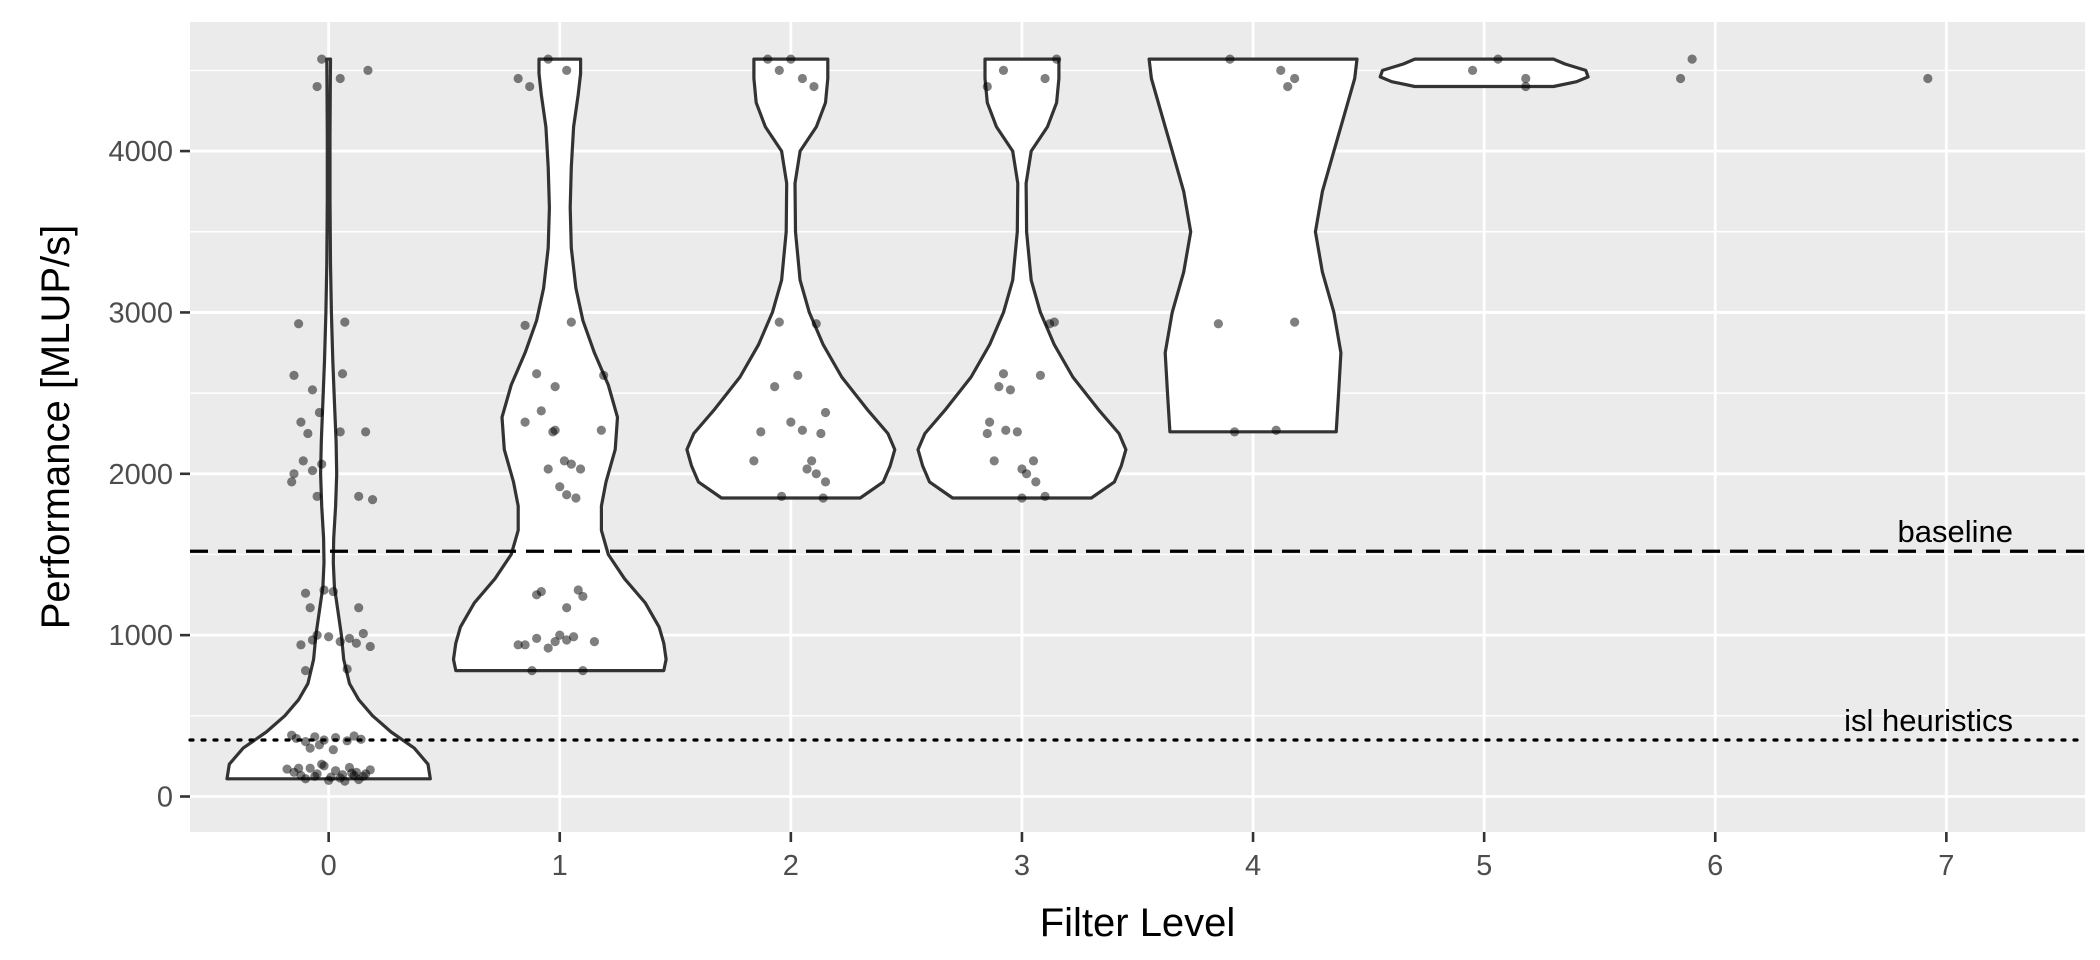  Describe the element at coordinates (1253, 866) in the screenshot. I see `x-tick-label: 4` at that location.